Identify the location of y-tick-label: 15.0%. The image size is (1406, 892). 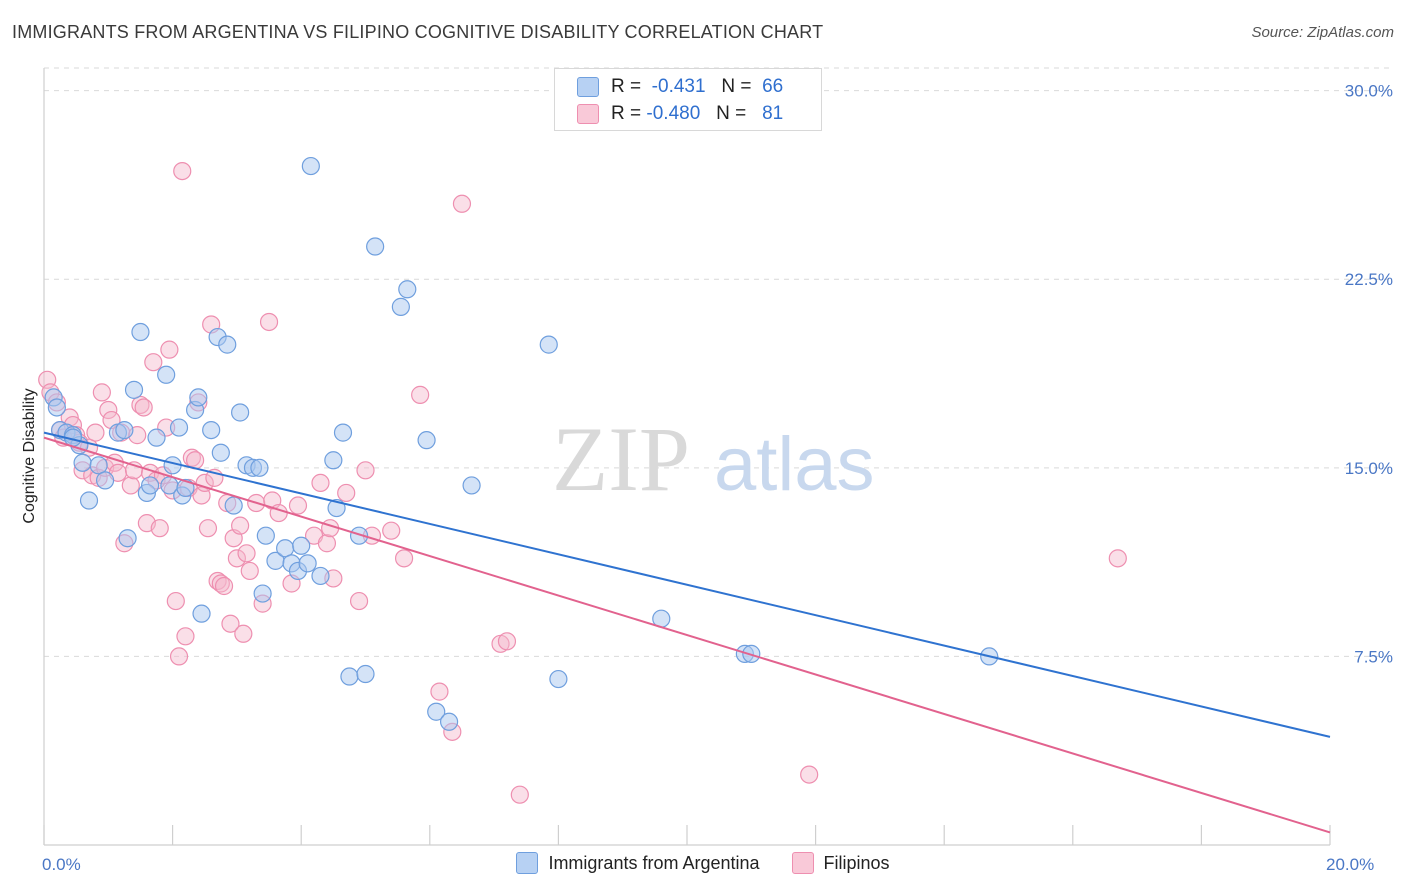
(1369, 468).